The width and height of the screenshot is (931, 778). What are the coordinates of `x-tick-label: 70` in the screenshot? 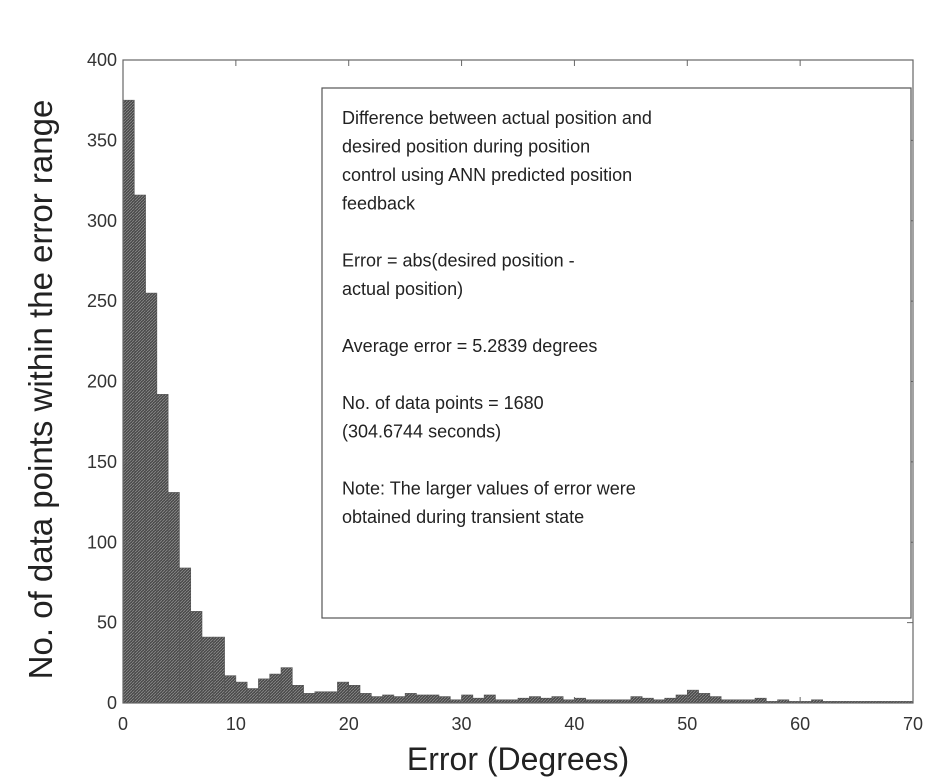 It's located at (913, 724).